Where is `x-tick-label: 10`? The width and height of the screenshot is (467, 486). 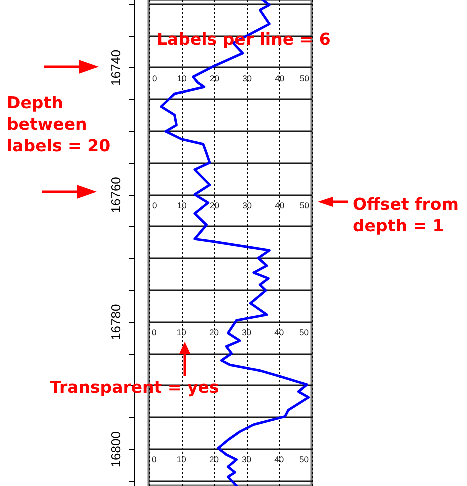
x-tick-label: 10 is located at coordinates (182, 78).